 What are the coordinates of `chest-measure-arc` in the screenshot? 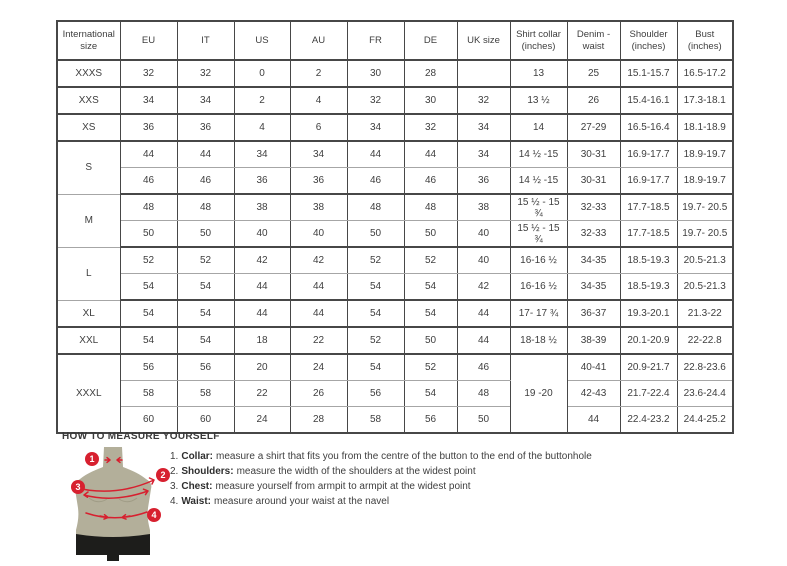 It's located at (116, 493).